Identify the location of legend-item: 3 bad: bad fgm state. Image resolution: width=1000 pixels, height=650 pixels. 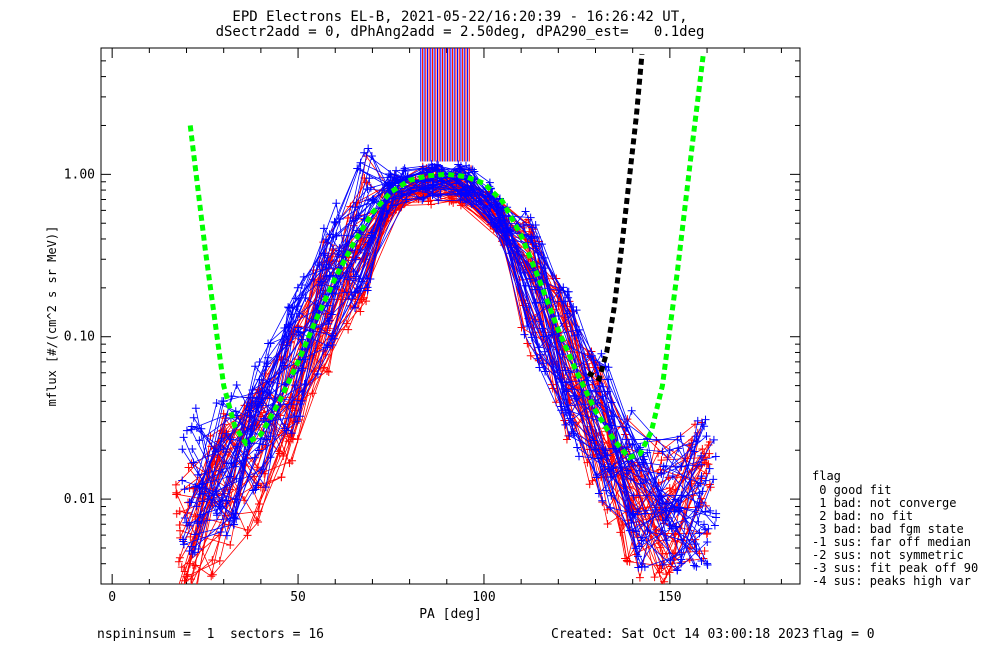
(888, 529).